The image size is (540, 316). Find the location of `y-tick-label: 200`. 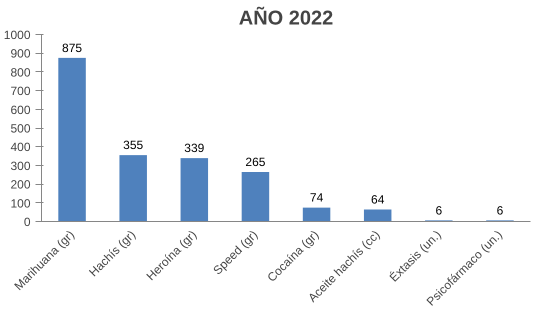

y-tick-label: 200 is located at coordinates (20, 185).